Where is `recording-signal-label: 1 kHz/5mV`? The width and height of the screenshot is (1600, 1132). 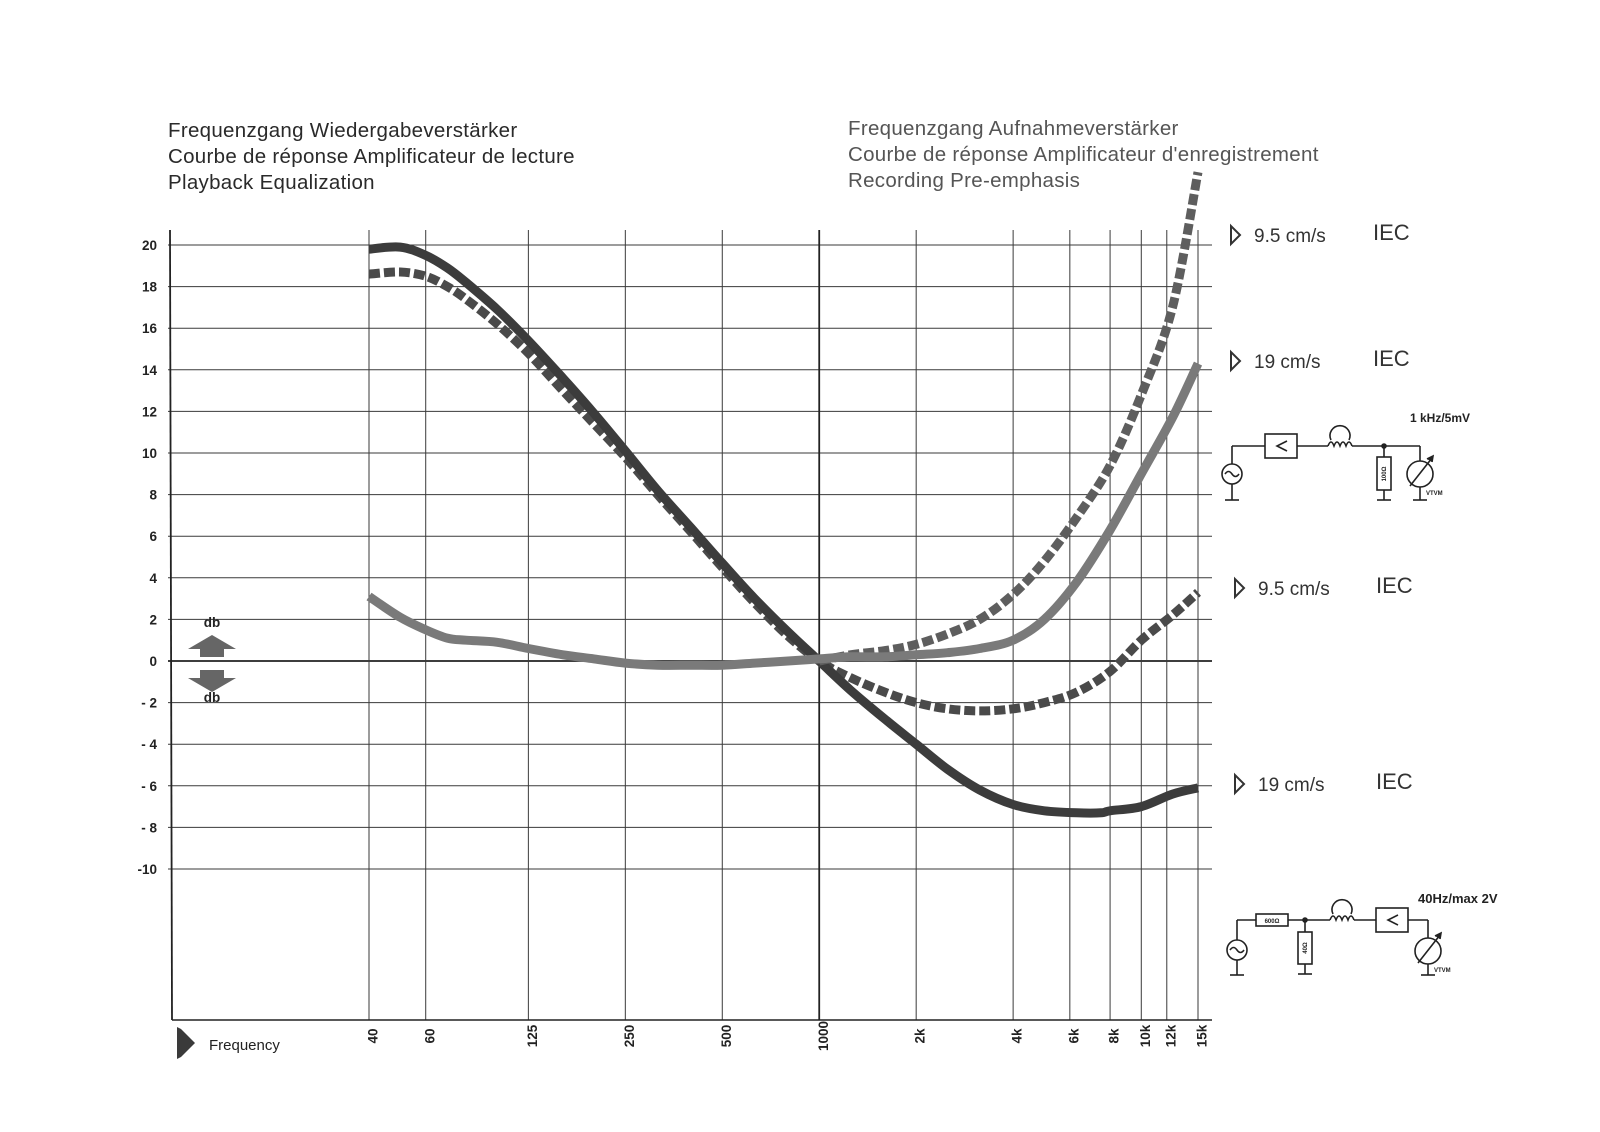 recording-signal-label: 1 kHz/5mV is located at coordinates (1440, 418).